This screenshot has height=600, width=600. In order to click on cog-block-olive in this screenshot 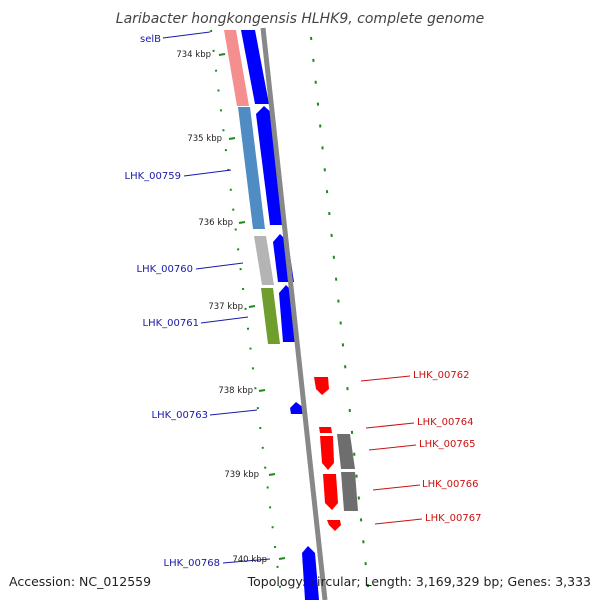, I will do `click(270, 316)`.